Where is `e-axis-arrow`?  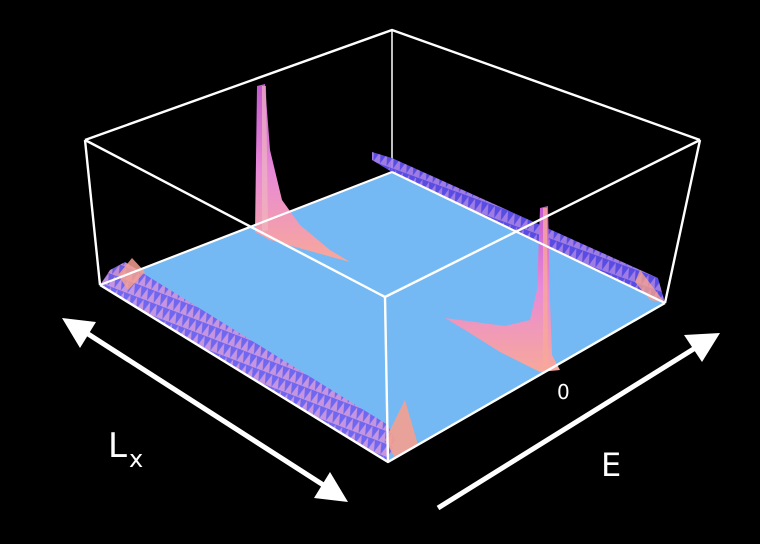
e-axis-arrow is located at coordinates (578, 422).